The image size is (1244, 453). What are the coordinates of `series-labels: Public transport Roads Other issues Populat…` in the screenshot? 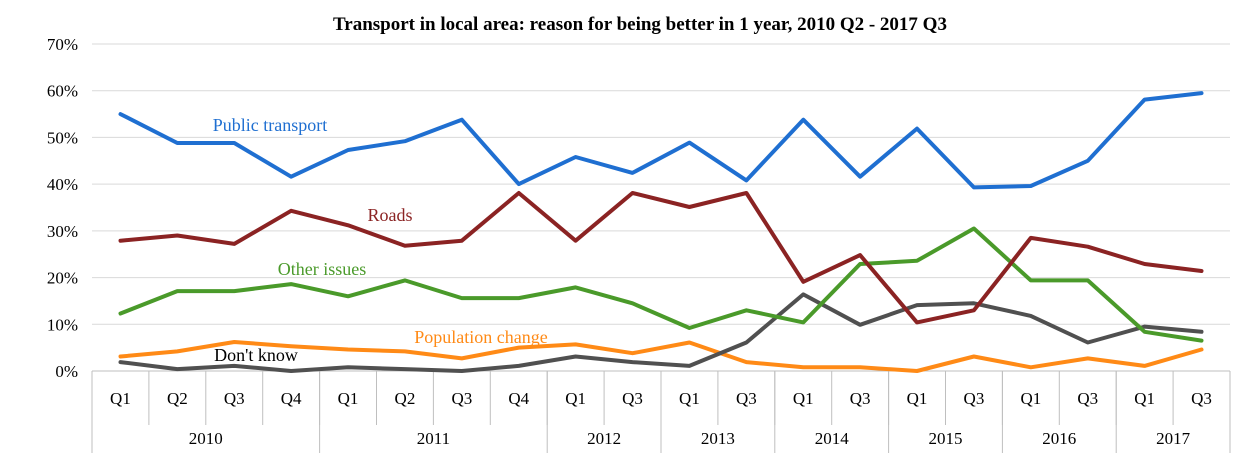 It's located at (380, 240).